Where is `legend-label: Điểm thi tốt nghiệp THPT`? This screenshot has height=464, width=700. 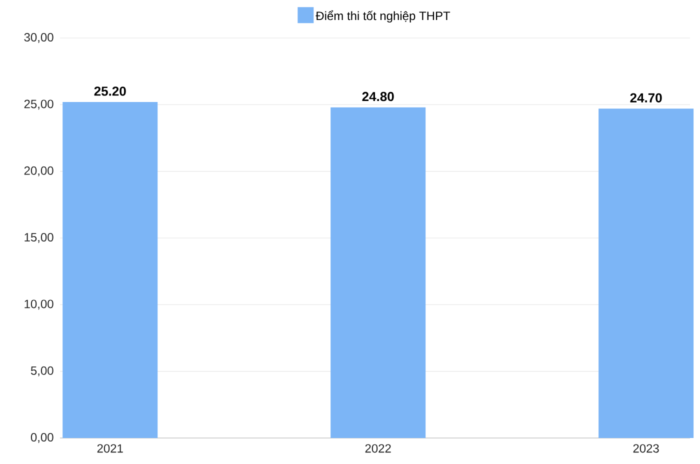
legend-label: Điểm thi tốt nghiệp THPT is located at coordinates (383, 16).